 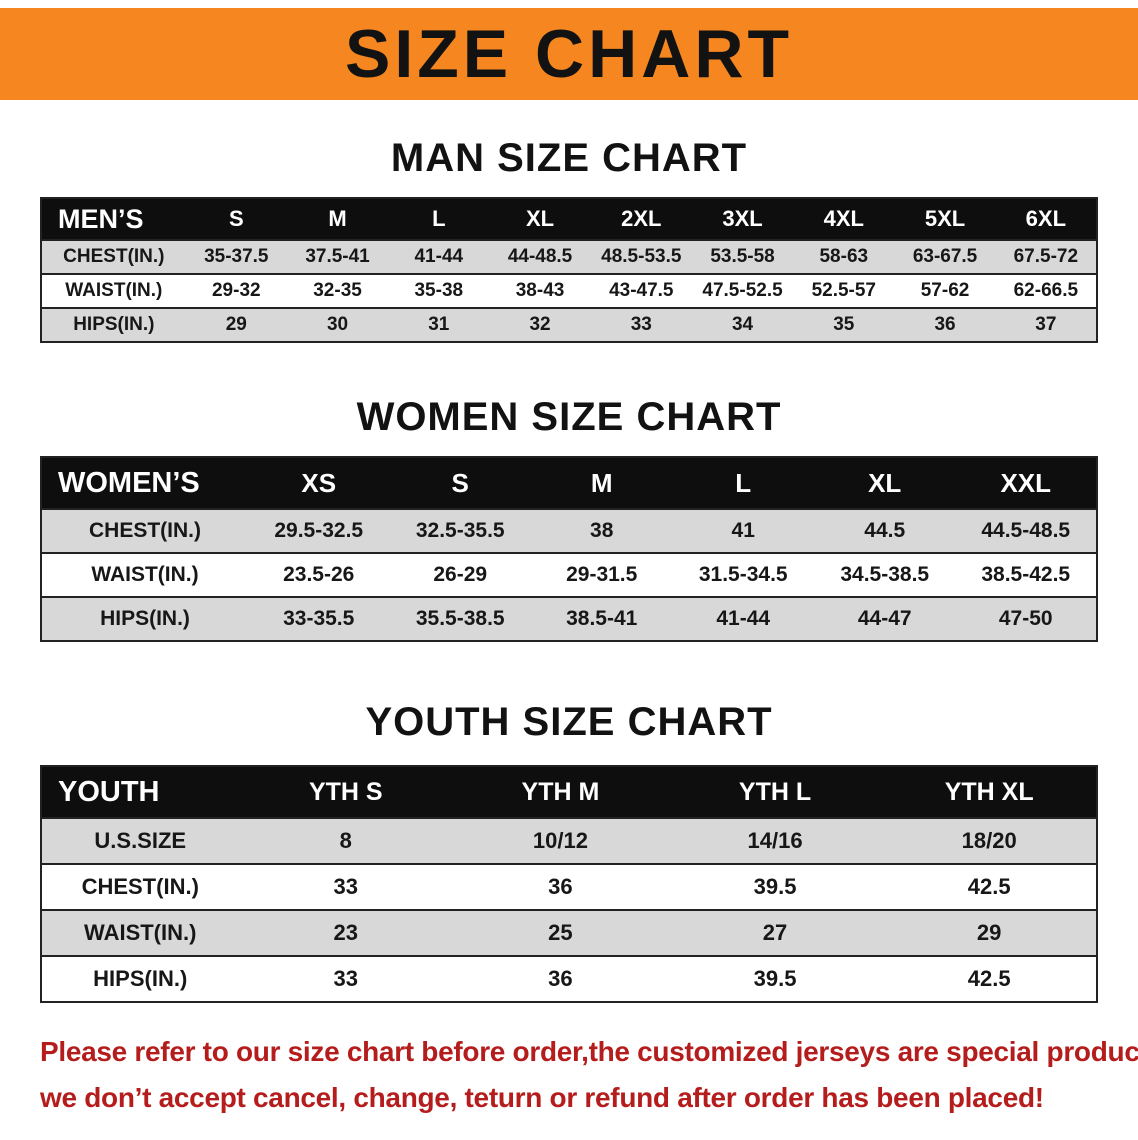 I want to click on size-value: 47.5-52.5, so click(x=742, y=290).